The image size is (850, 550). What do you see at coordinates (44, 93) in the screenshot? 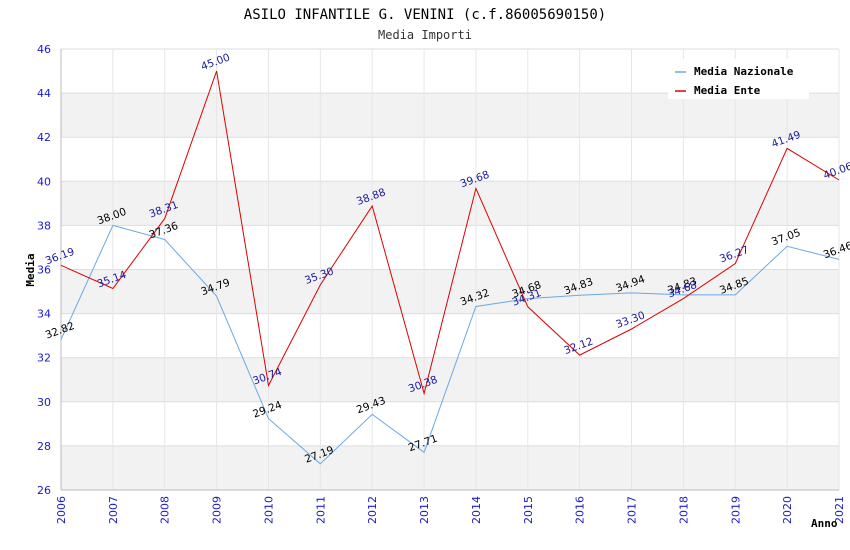
I see `y-tick-label: 44` at bounding box center [44, 93].